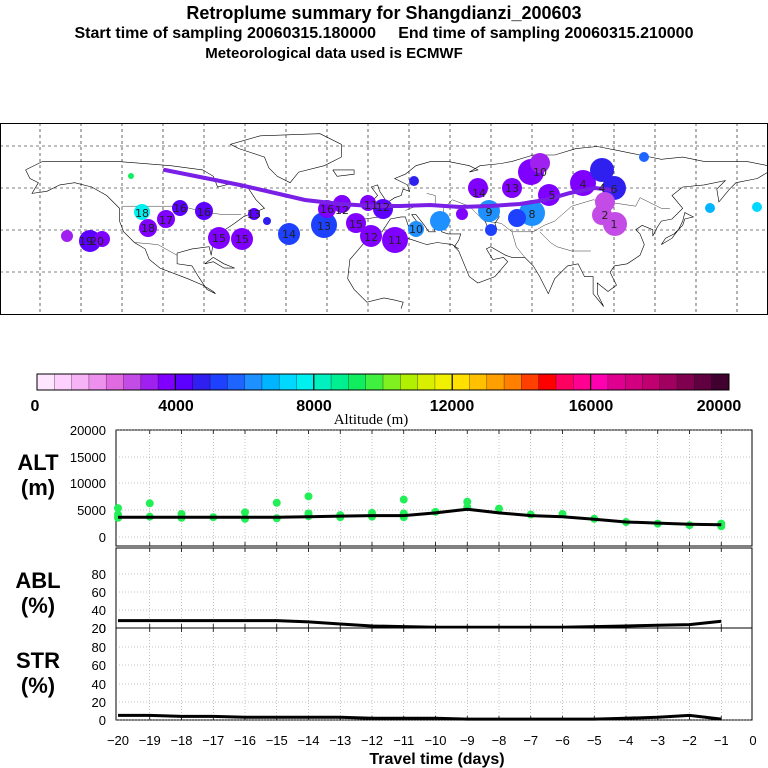  What do you see at coordinates (97, 241) in the screenshot?
I see `plume-day-label: 20` at bounding box center [97, 241].